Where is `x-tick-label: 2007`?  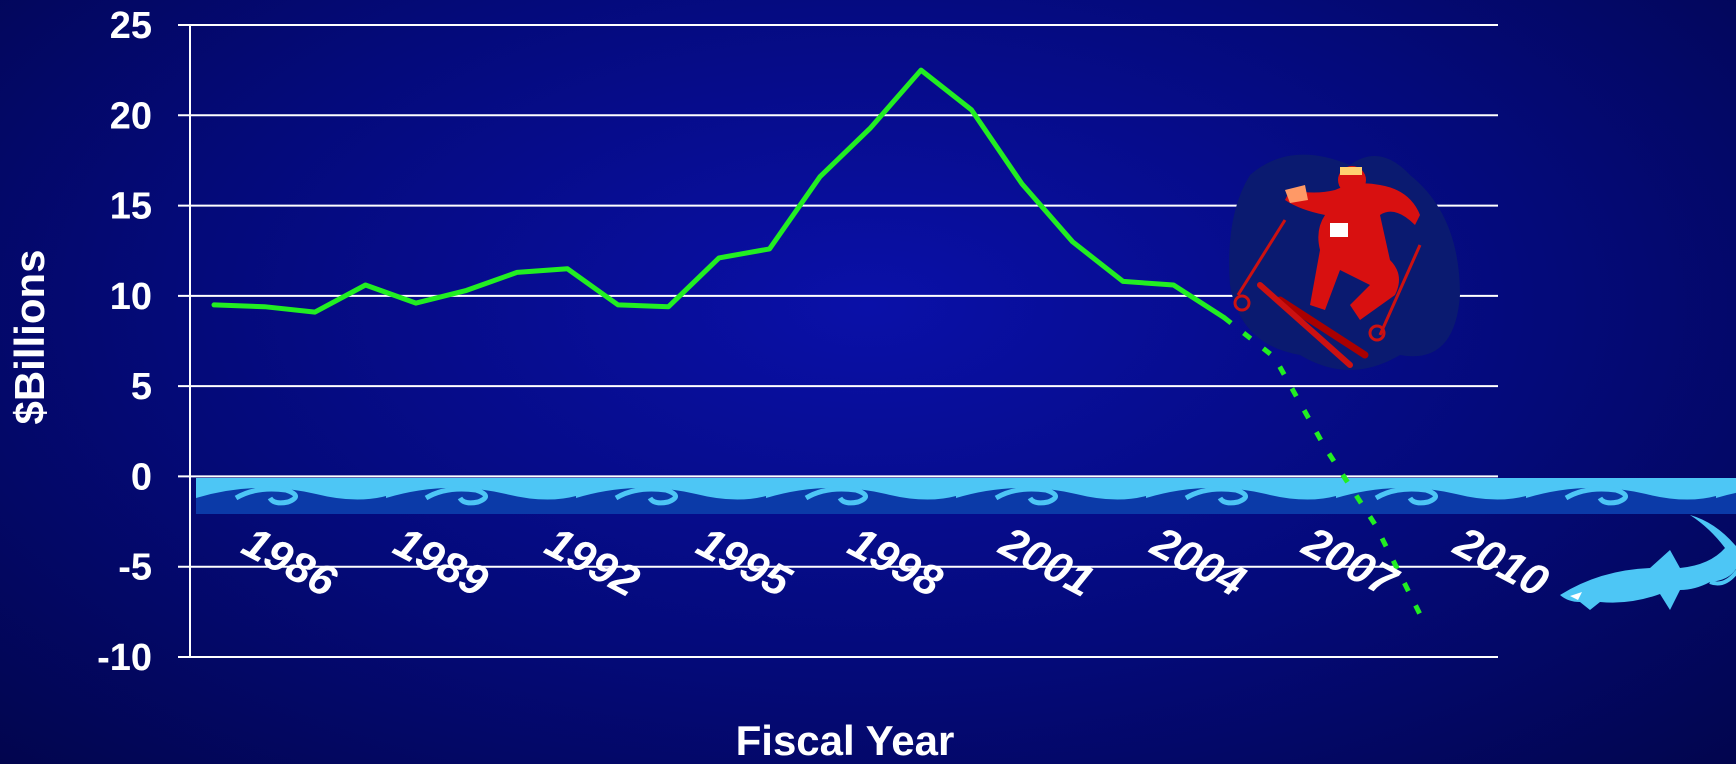 x-tick-label: 2007 is located at coordinates (1350, 562).